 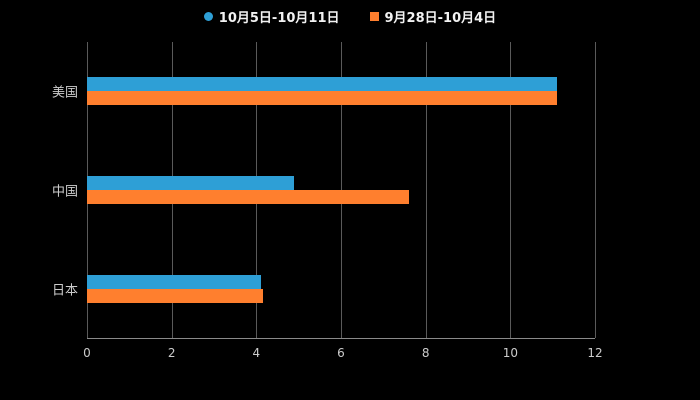 I want to click on legend-circle-icon, so click(x=208, y=16).